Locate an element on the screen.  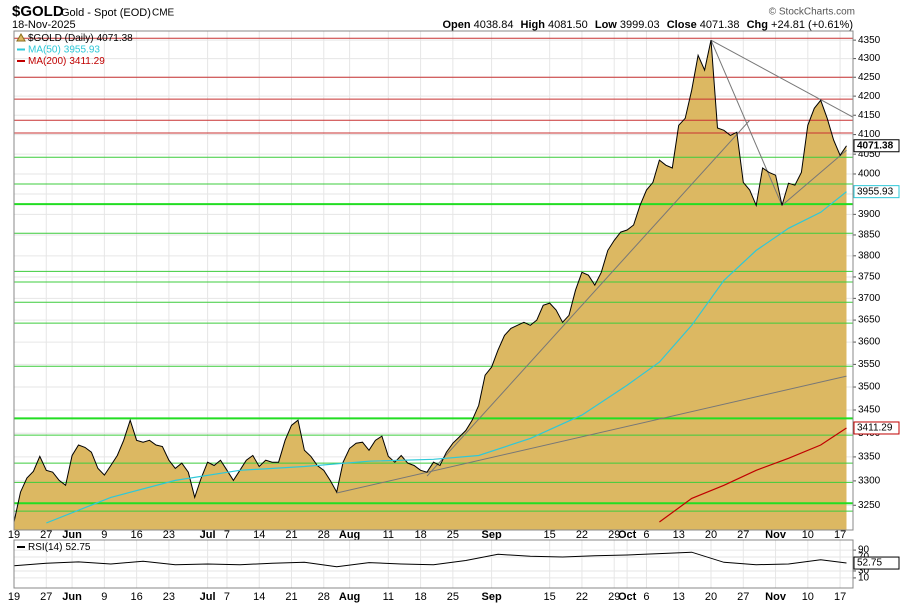
date: 18-Nov-2025 is located at coordinates (44, 25).